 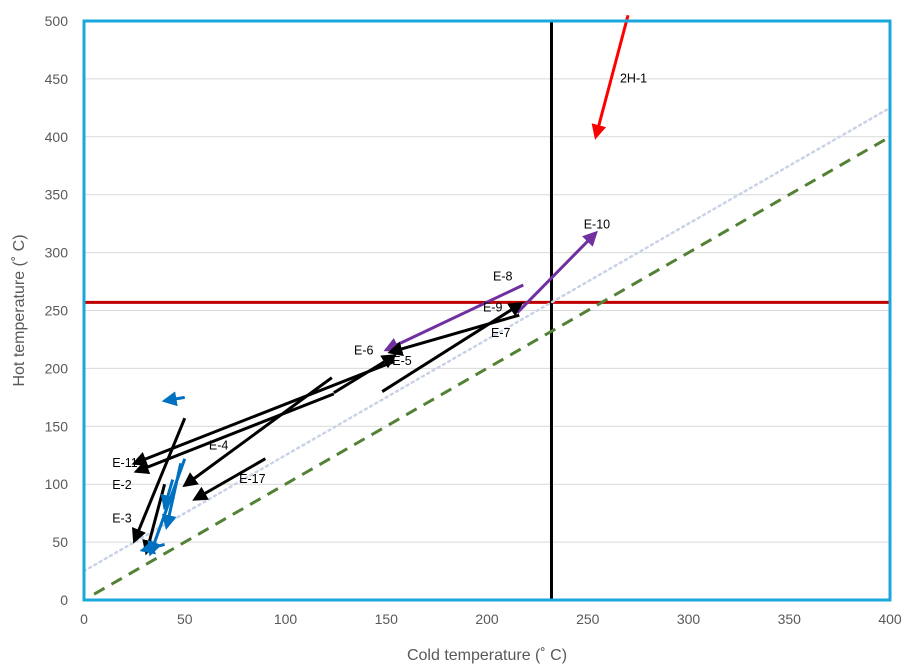 I want to click on y-tick-label: 50, so click(x=60, y=542).